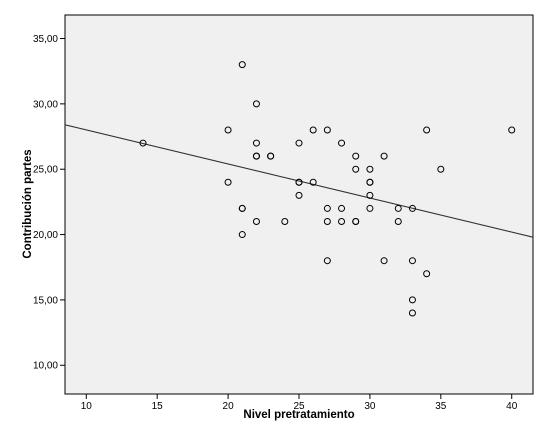 This screenshot has width=544, height=437. Describe the element at coordinates (45, 170) in the screenshot. I see `y-tick-label: 25,00` at that location.